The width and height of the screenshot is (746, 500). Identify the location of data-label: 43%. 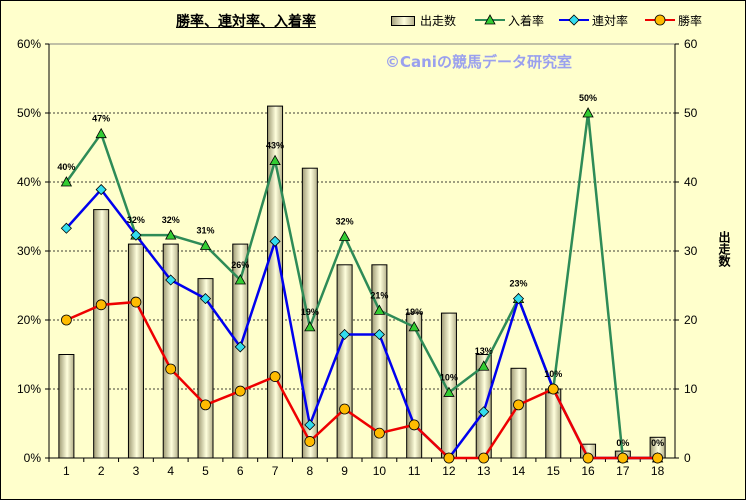
(275, 146).